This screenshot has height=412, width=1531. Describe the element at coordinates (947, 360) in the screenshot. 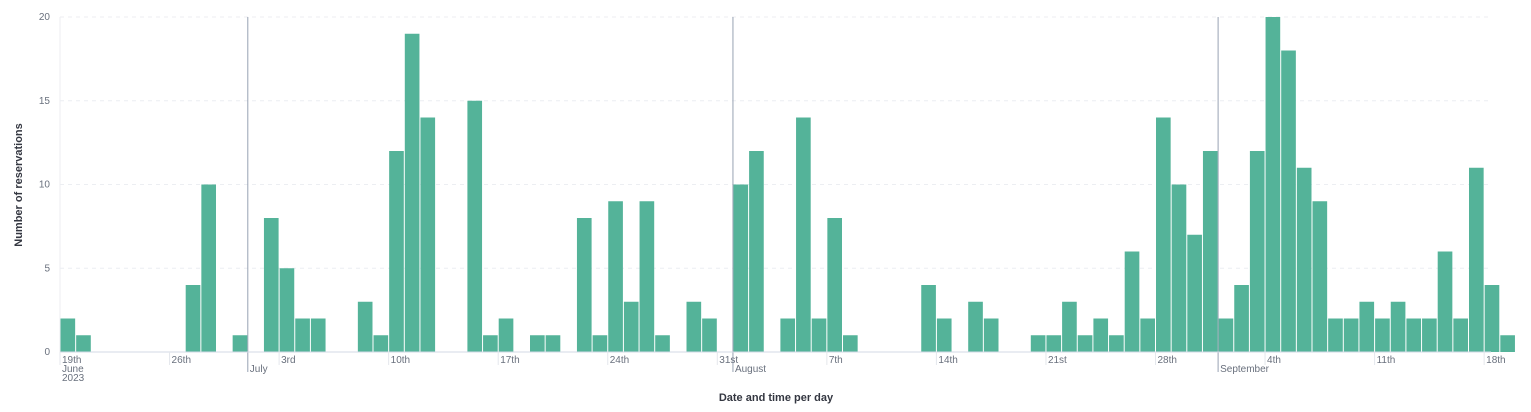

I see `x-tick-label: 14th` at that location.